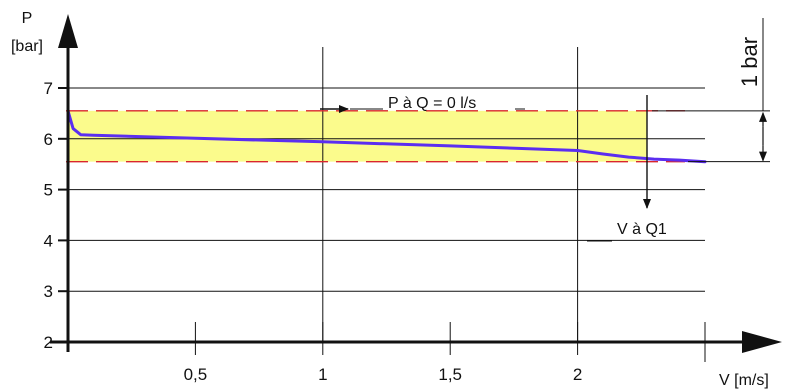 Image resolution: width=787 pixels, height=390 pixels. Describe the element at coordinates (749, 62) in the screenshot. I see `annotation-one-bar: 1 bar` at that location.